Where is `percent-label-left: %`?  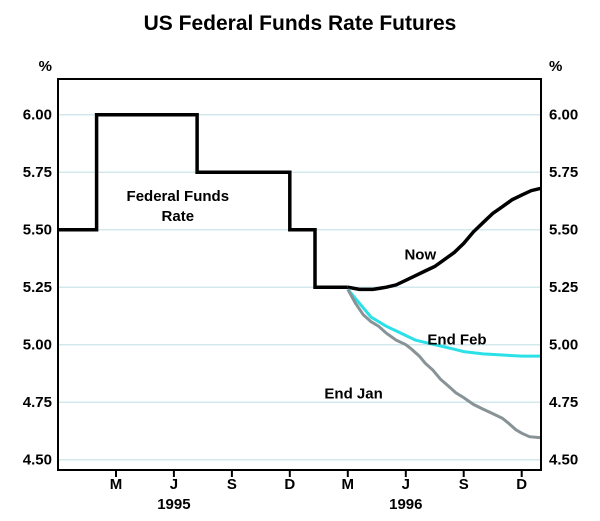 percent-label-left: % is located at coordinates (45, 66).